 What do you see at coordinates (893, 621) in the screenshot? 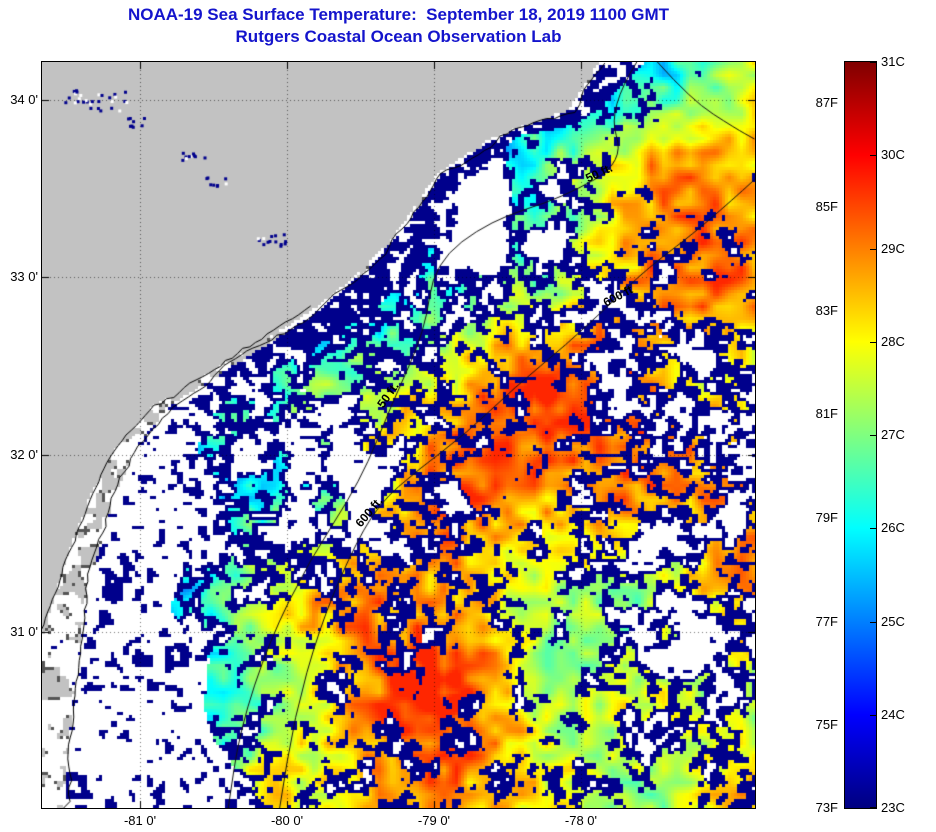
I see `colorbar-celsius-label: 25C` at bounding box center [893, 621].